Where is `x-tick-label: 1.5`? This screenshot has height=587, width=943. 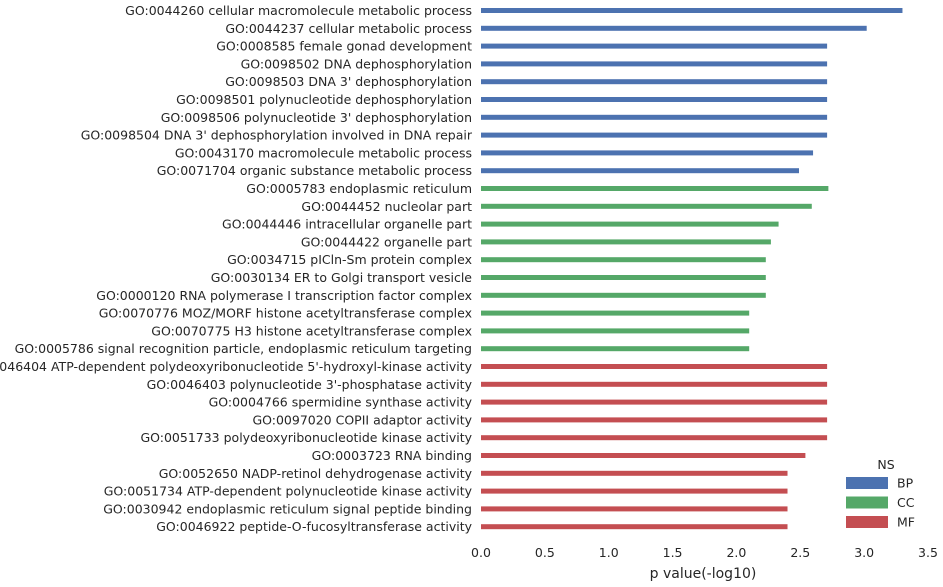 x-tick-label: 1.5 is located at coordinates (673, 552).